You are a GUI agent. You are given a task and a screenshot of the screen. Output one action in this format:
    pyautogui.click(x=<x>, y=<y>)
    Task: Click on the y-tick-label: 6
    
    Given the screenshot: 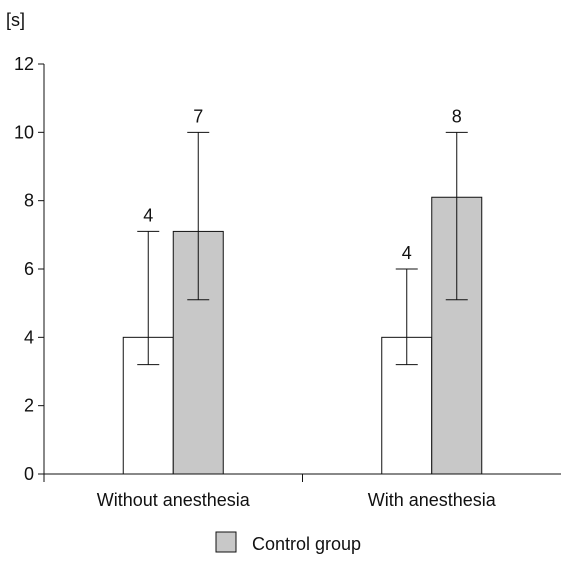 What is the action you would take?
    pyautogui.click(x=29, y=269)
    